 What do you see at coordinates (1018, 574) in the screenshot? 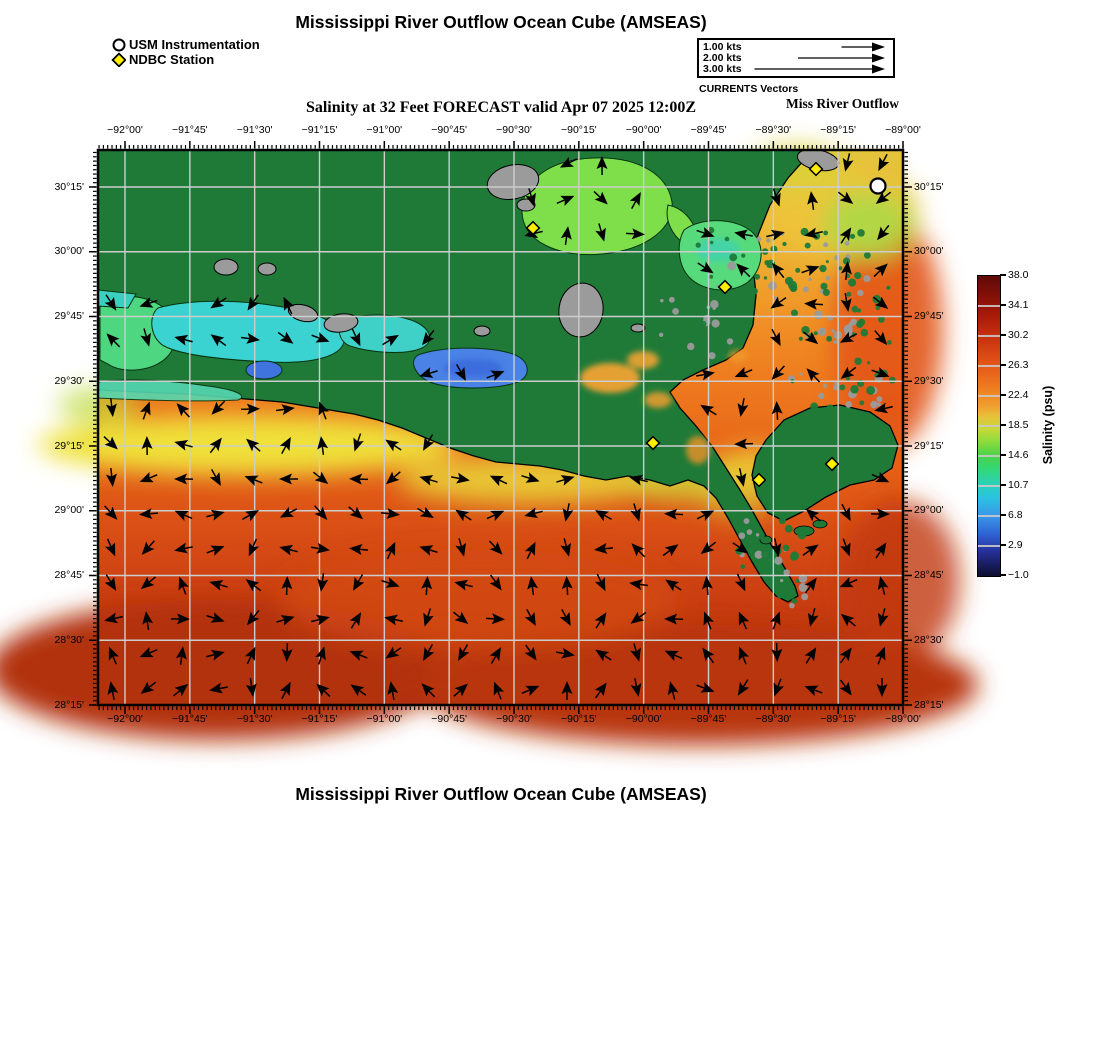
I see `colorbar-tick-label: −1.0` at bounding box center [1018, 574].